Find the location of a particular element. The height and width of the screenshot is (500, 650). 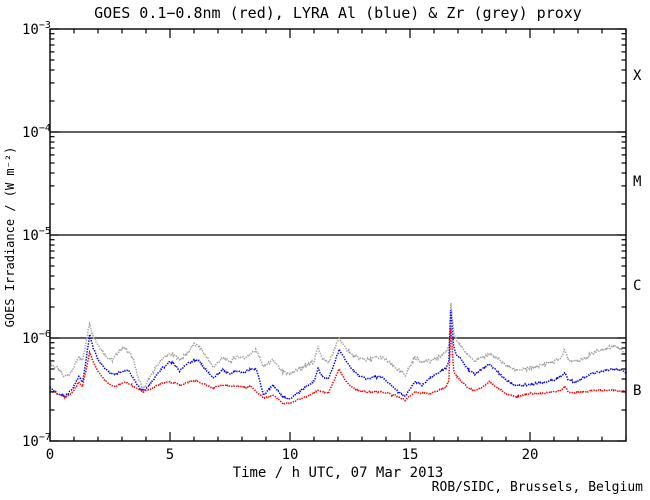

flare-class-c-label: C is located at coordinates (637, 286).